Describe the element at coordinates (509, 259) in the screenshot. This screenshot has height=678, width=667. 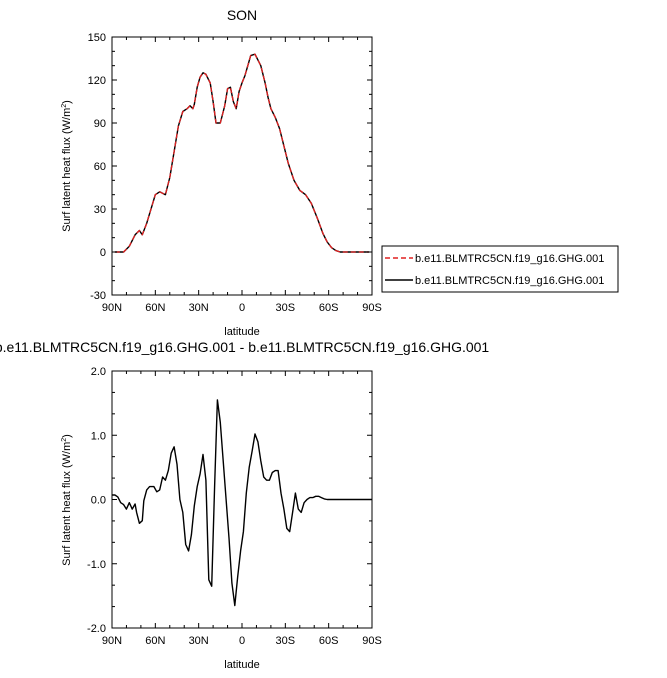
I see `legend-label-series-1: b.e11.BLMTRC5CN.f19_g16.GHG.001` at that location.